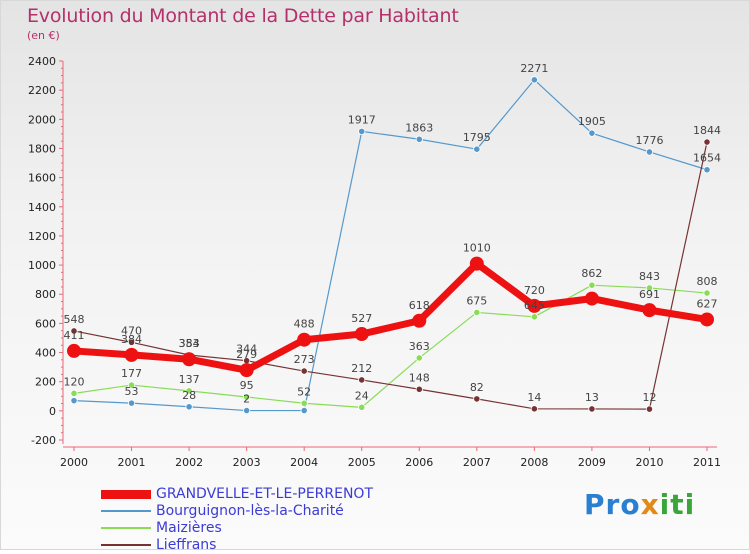 This screenshot has width=750, height=554. I want to click on x-tick-label: 2003, so click(247, 462).